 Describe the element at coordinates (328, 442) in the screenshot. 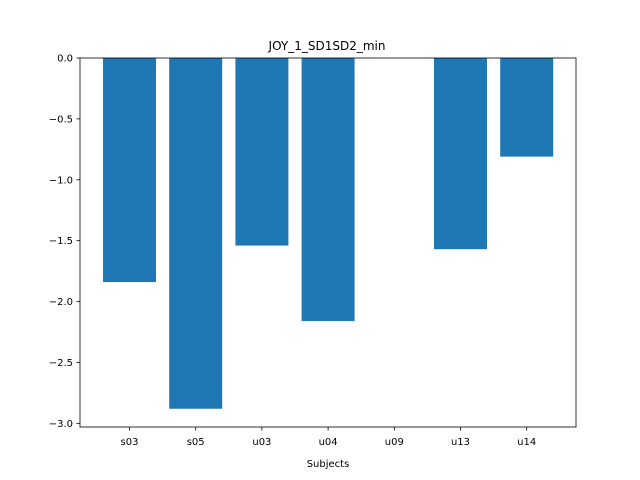

I see `x-tick-label: u04` at that location.